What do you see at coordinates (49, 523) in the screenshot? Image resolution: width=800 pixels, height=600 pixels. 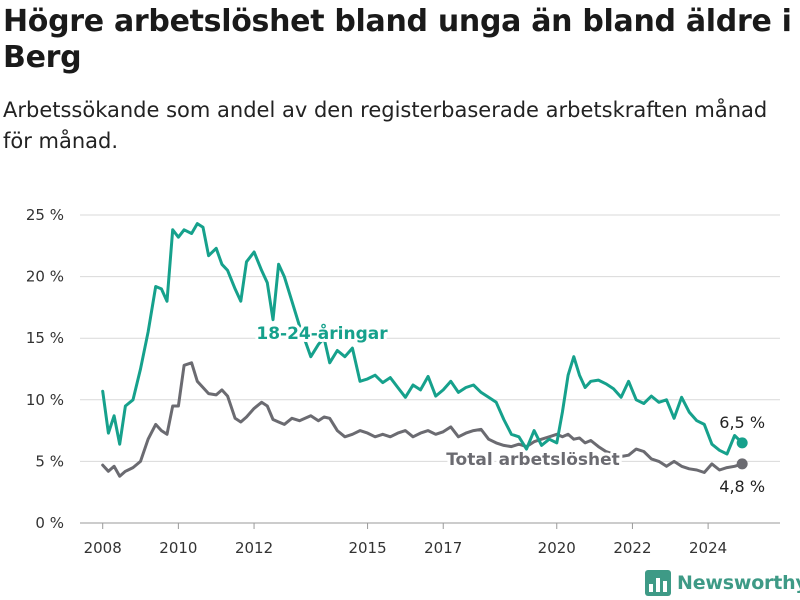 I see `y-tick-label: 0 %` at bounding box center [49, 523].